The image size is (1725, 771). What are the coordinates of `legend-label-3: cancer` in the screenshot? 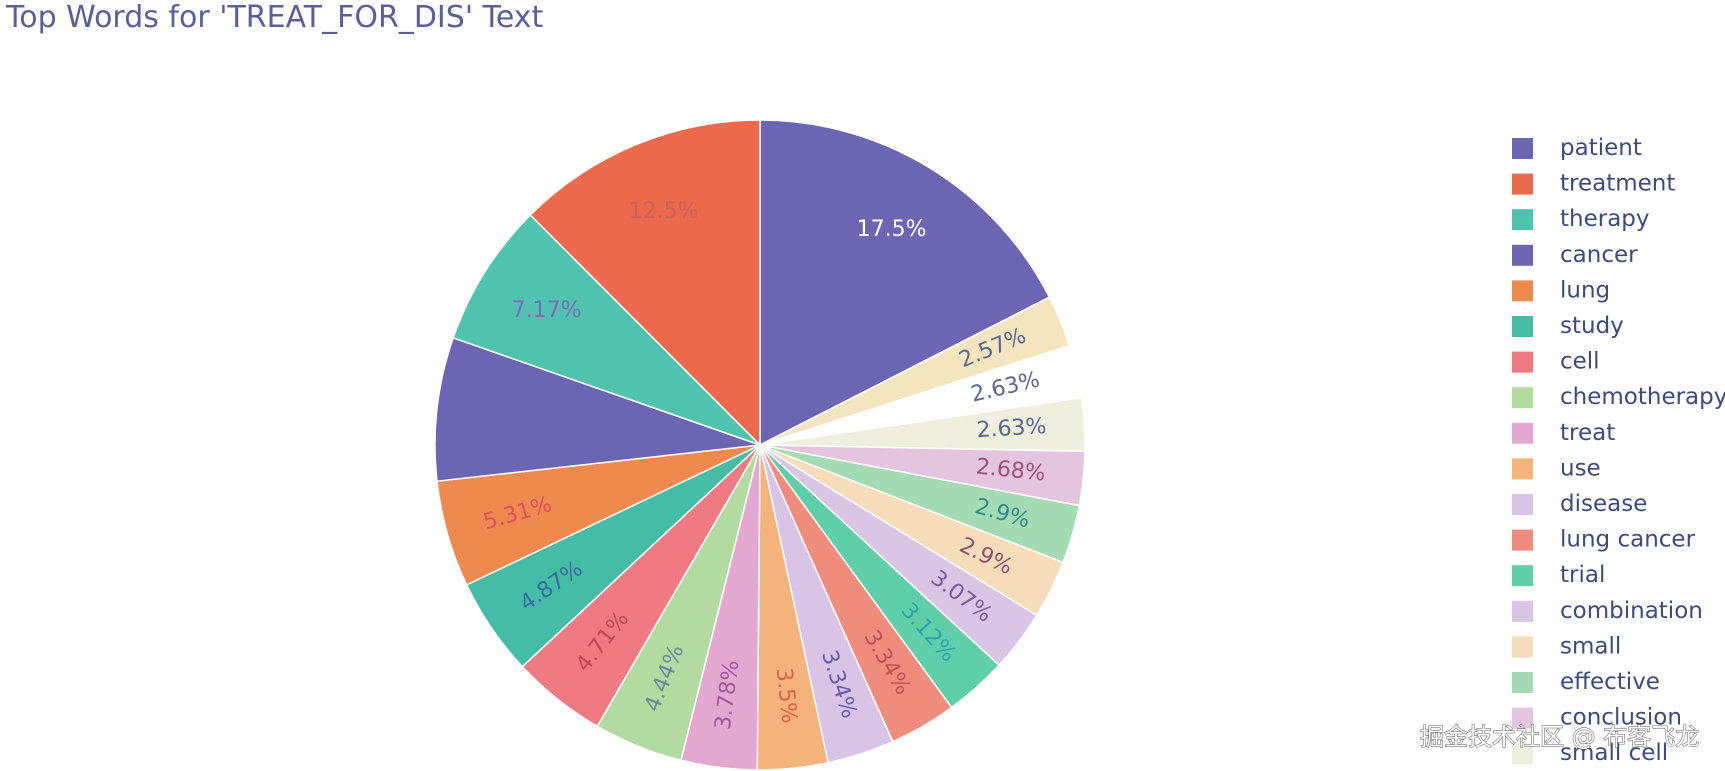 It's located at (1599, 255).